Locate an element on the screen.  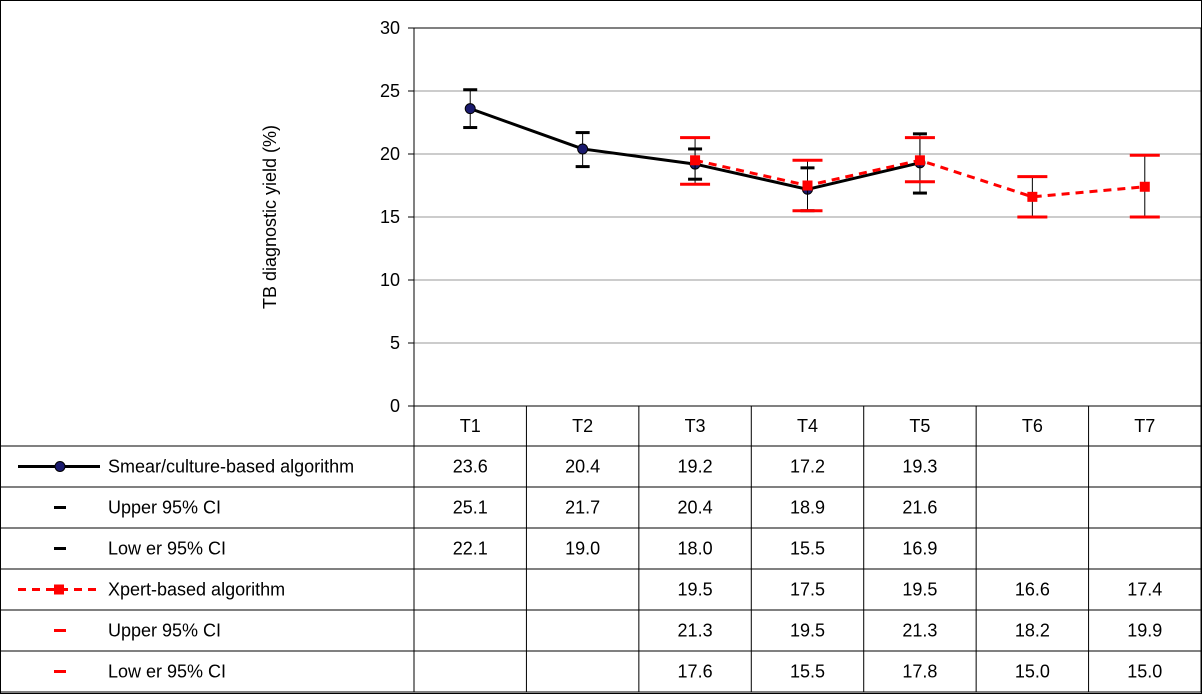
table-cell: 17.2 is located at coordinates (807, 467).